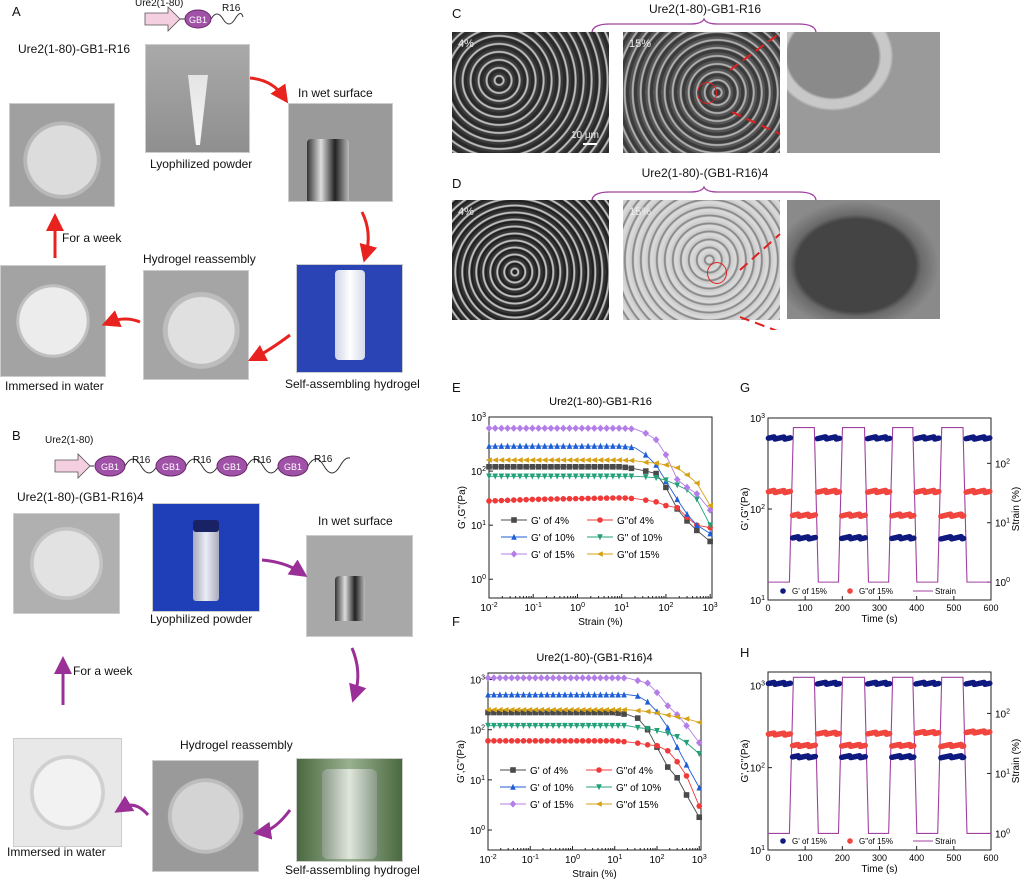  What do you see at coordinates (805, 858) in the screenshot?
I see `tick-label: 100` at bounding box center [805, 858].